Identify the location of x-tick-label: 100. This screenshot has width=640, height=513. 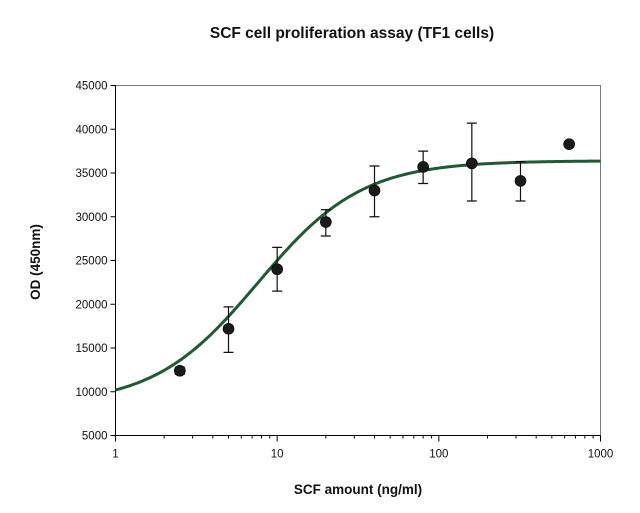
(438, 455).